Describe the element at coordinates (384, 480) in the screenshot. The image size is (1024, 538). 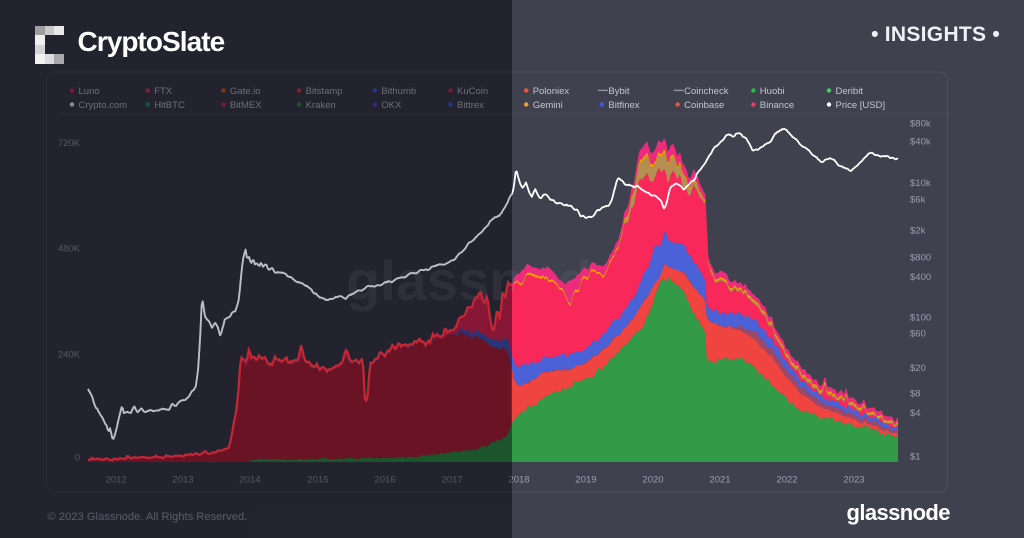
I see `svg-text: 2016` at that location.